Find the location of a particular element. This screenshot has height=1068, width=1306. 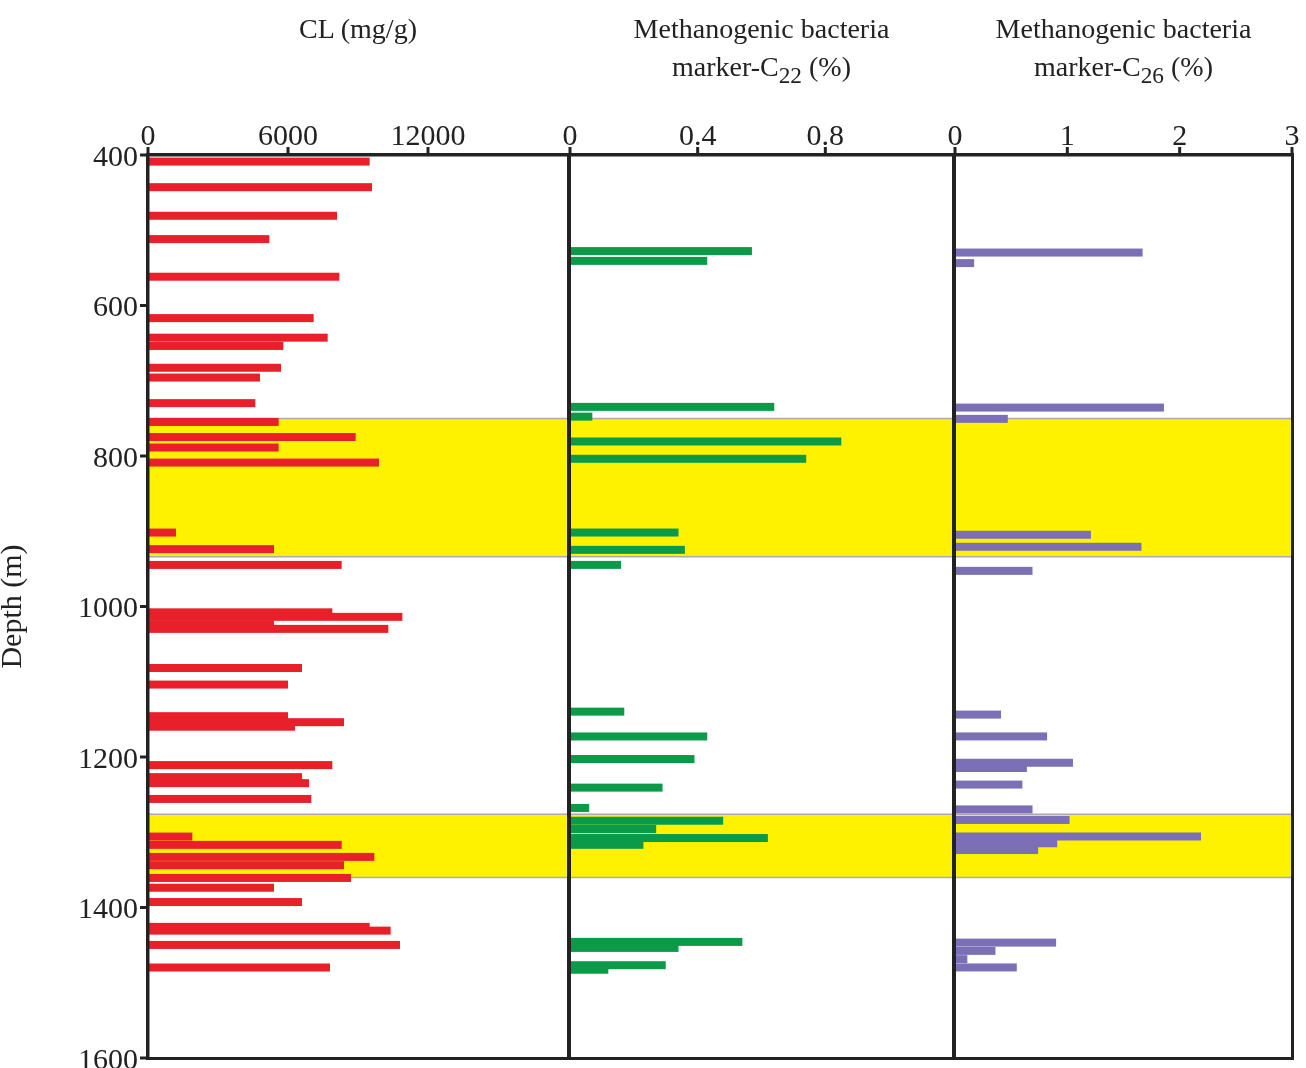

y-tick-label: 600 is located at coordinates (115, 306).